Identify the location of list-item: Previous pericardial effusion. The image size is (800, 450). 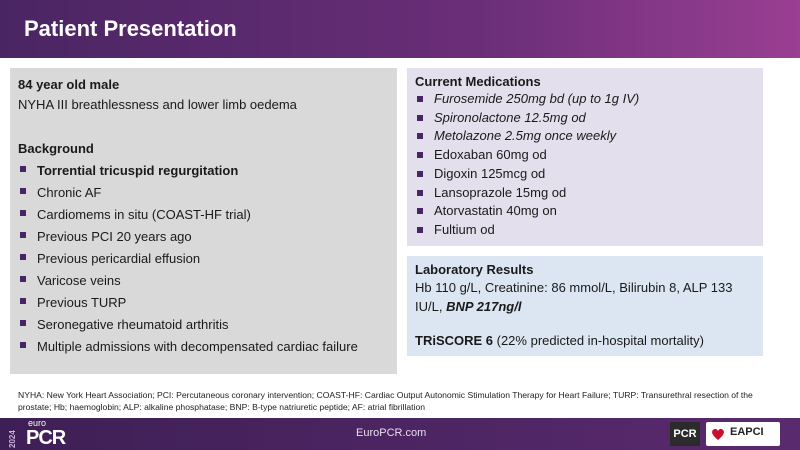
(203, 259).